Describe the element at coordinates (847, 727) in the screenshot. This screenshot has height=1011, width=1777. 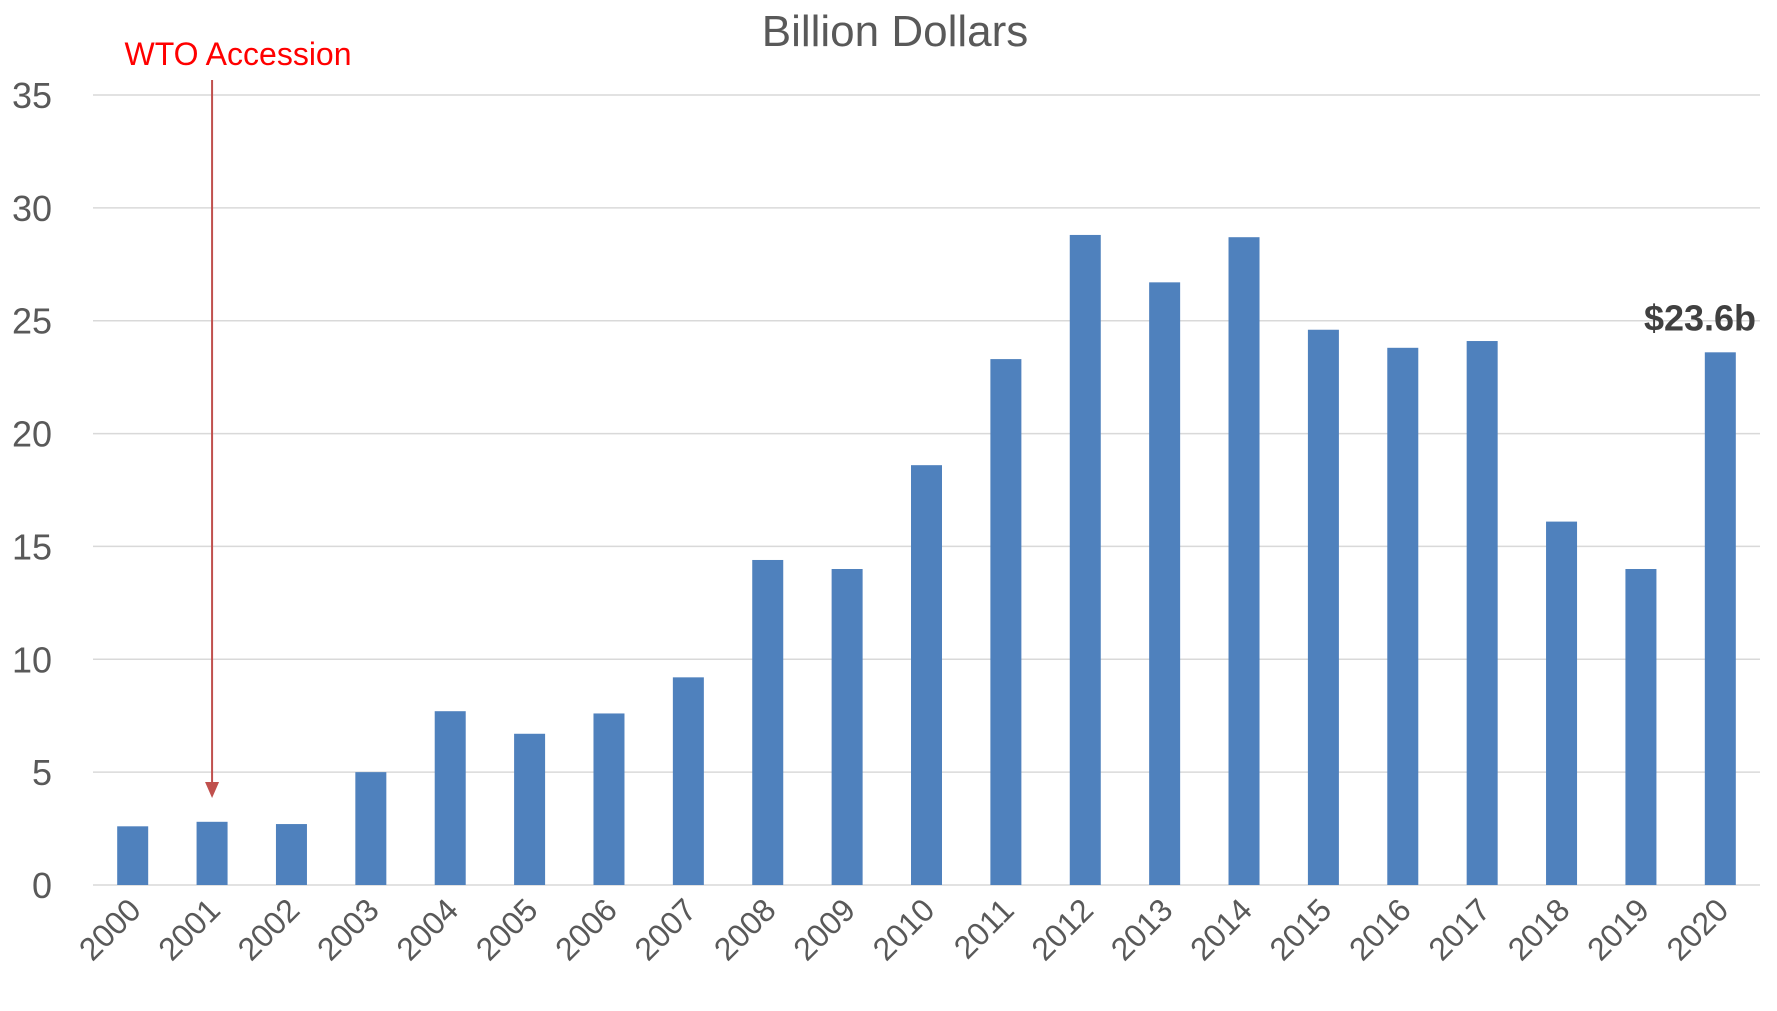
I see `bar-2009` at that location.